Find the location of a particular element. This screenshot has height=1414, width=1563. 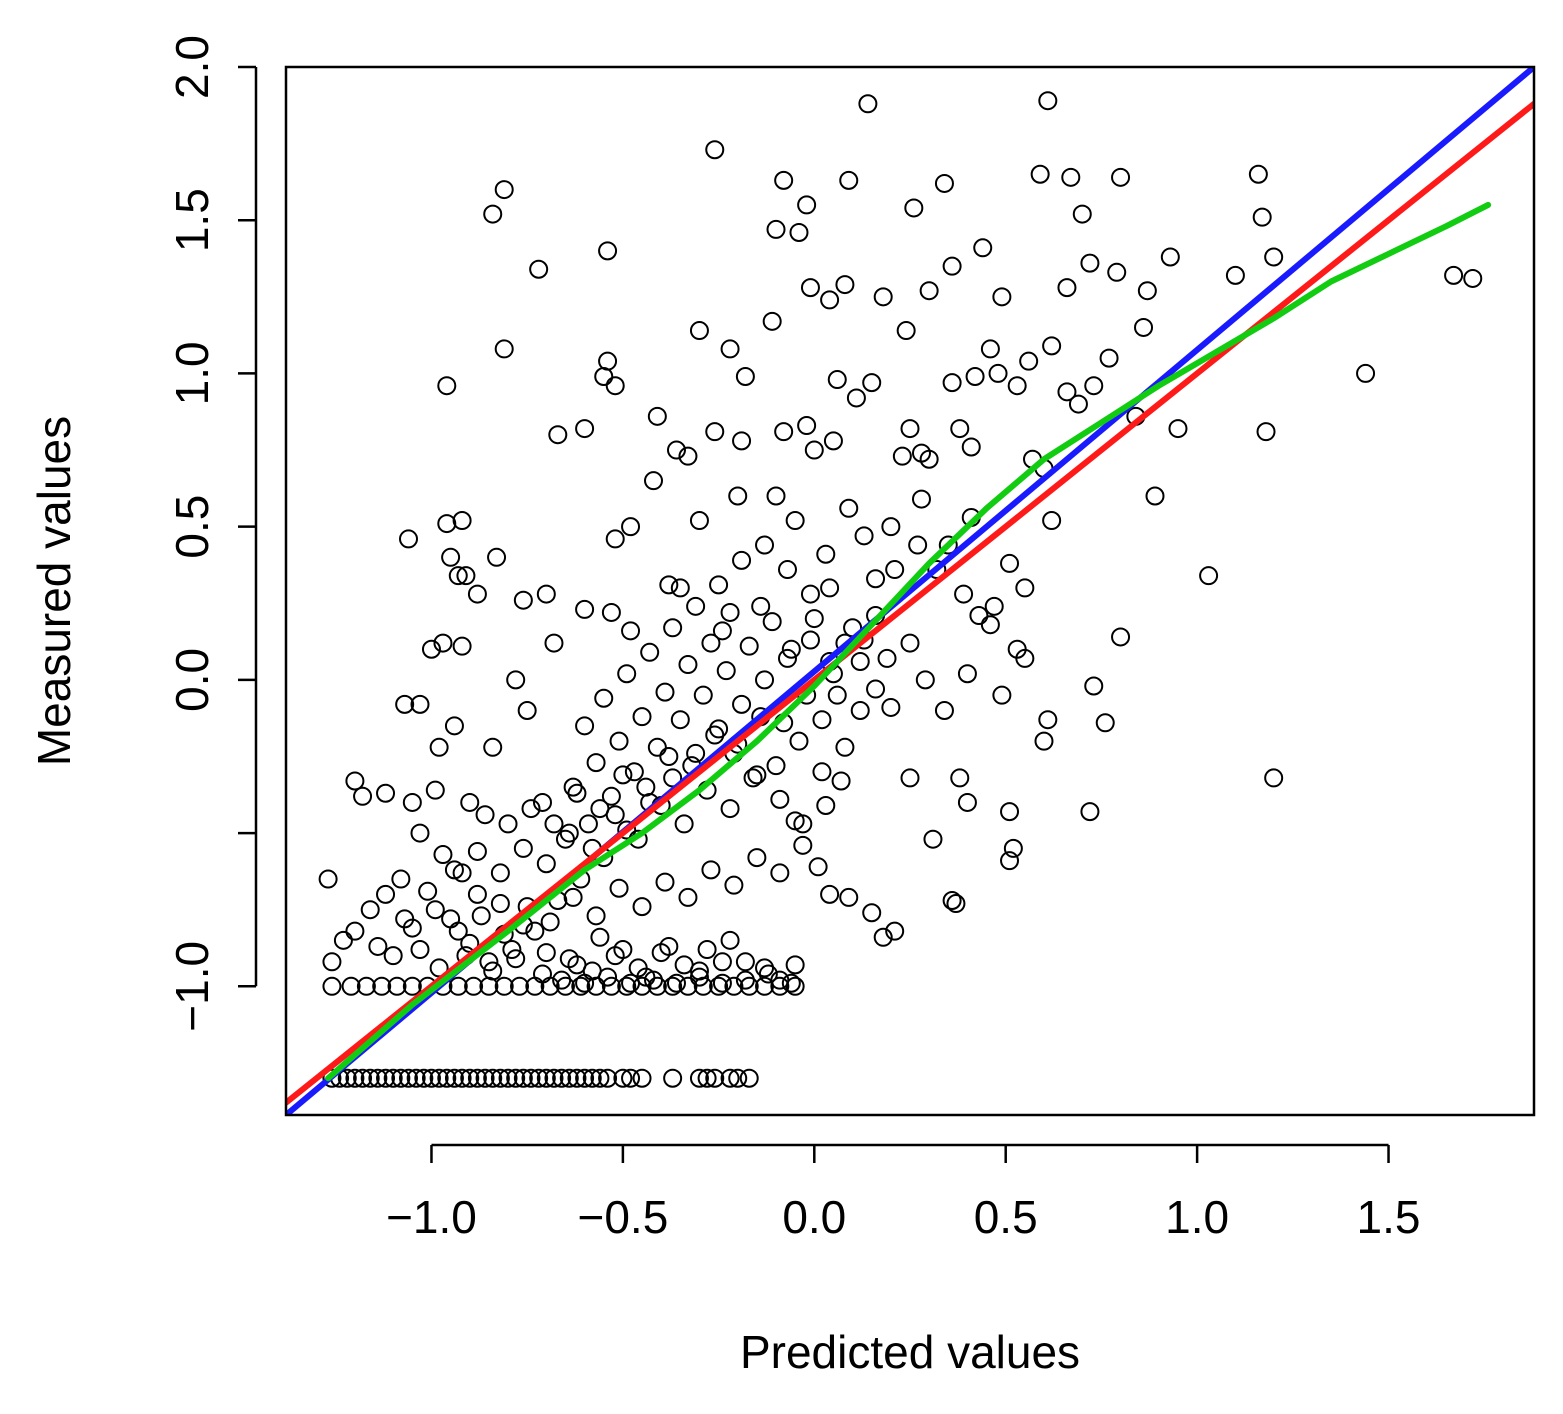

x-tick-label: 0.5 is located at coordinates (1006, 1217).